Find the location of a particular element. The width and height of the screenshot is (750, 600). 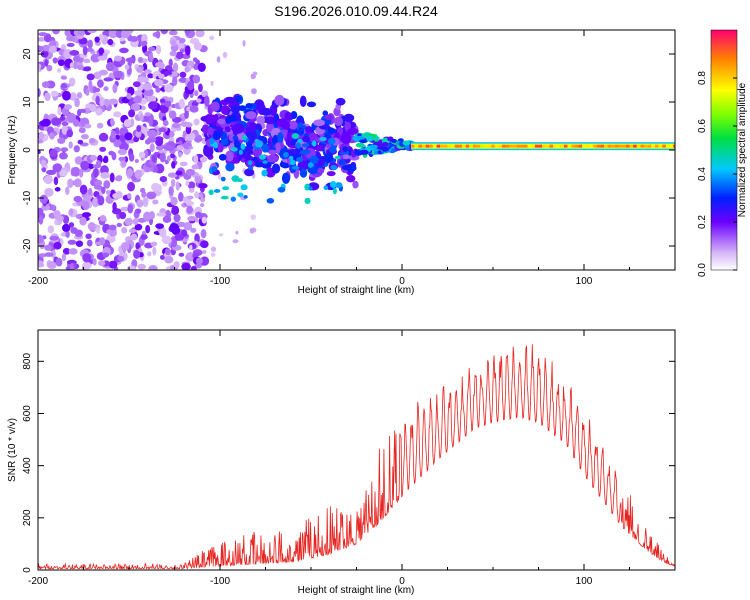

spectrogram-y-tick-label: -10 is located at coordinates (27, 197).